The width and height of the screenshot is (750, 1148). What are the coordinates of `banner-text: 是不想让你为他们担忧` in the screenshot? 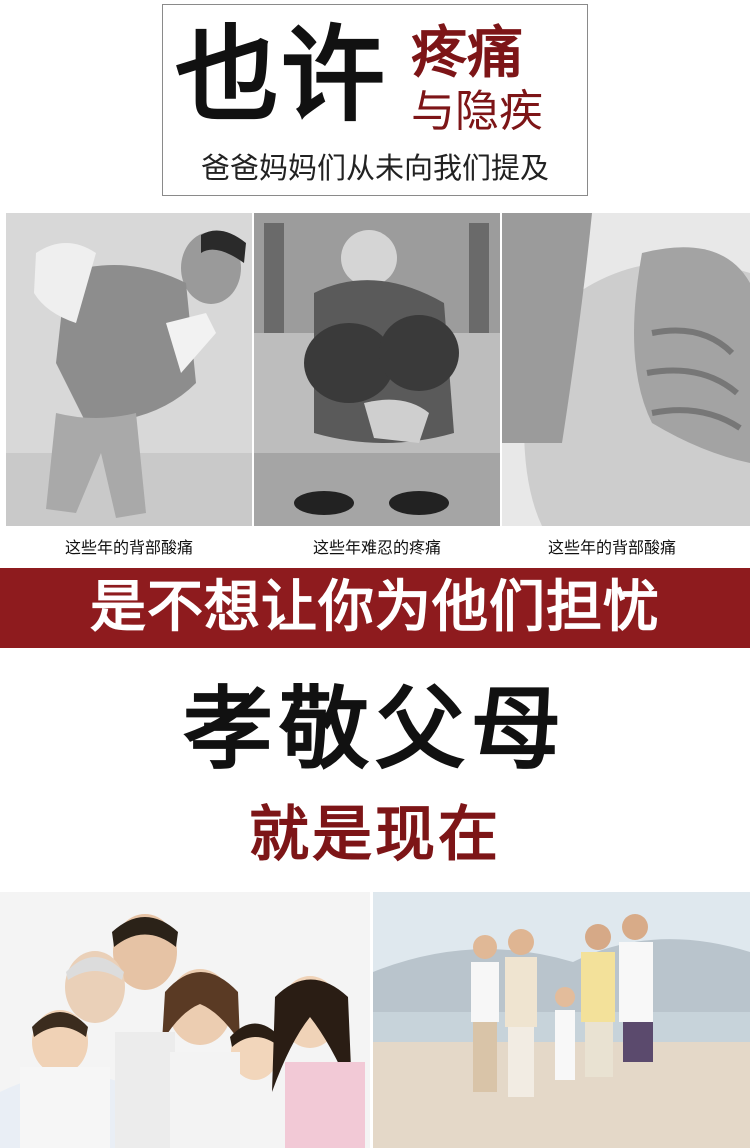 It's located at (375, 607).